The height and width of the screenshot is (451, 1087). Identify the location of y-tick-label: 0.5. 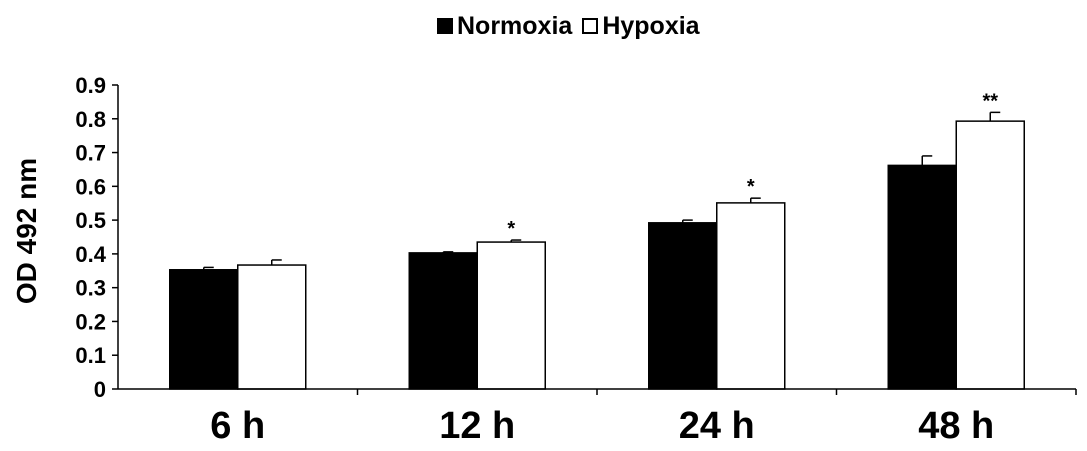
(90, 220).